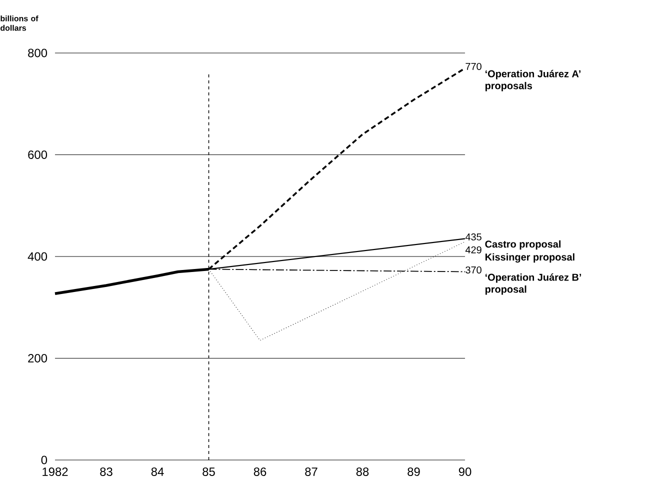  Describe the element at coordinates (157, 471) in the screenshot. I see `x-tick-label: 84` at that location.